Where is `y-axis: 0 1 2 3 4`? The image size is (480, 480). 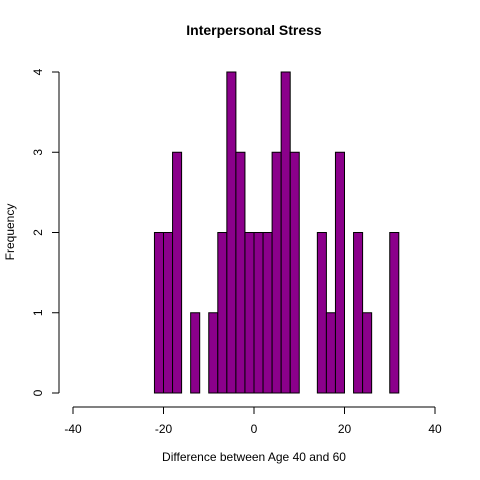 y-axis: 0 1 2 3 4 is located at coordinates (45, 232).